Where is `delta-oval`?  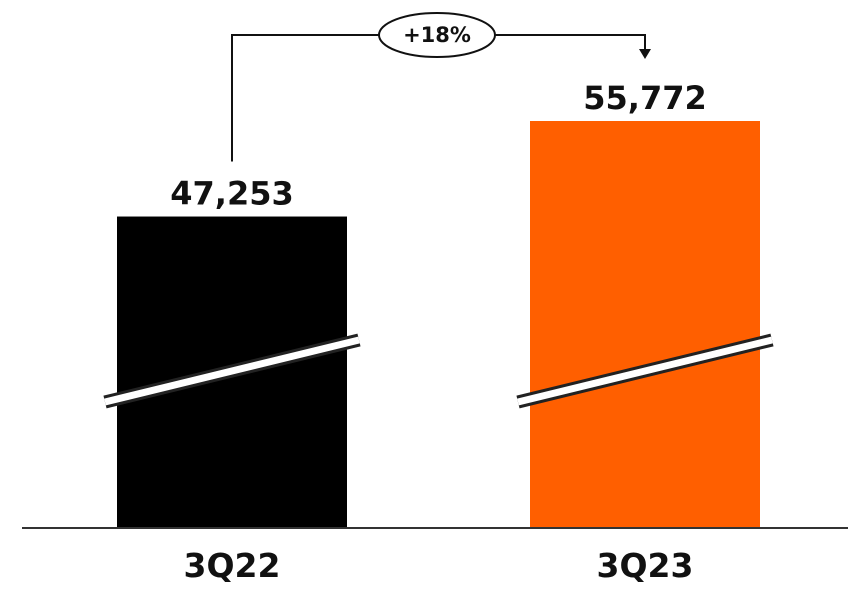
delta-oval is located at coordinates (437, 35).